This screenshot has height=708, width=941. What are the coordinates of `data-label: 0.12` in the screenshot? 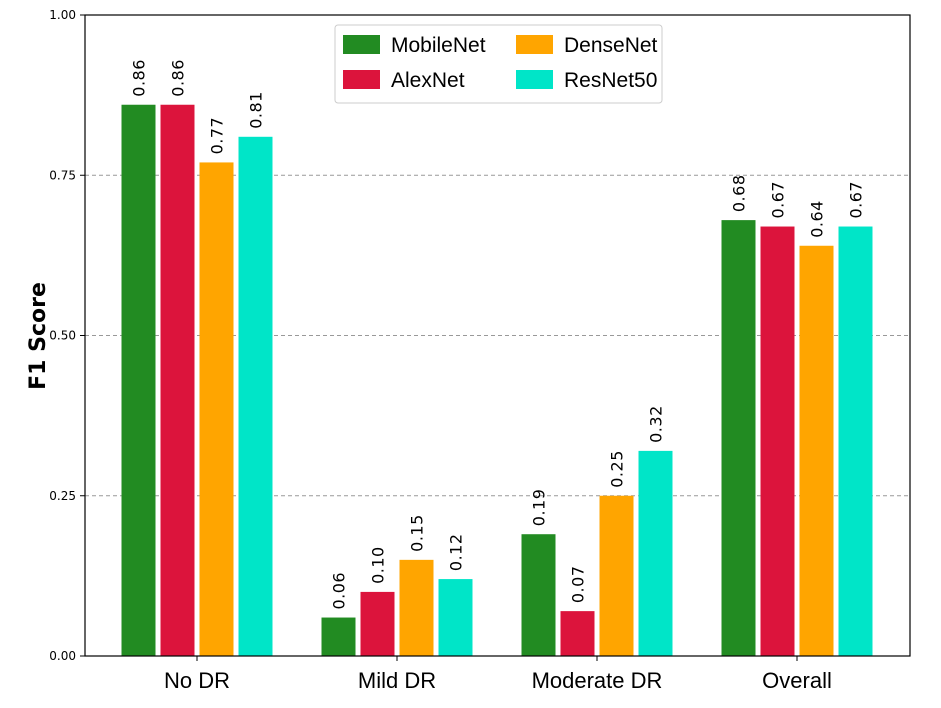 It's located at (456, 552).